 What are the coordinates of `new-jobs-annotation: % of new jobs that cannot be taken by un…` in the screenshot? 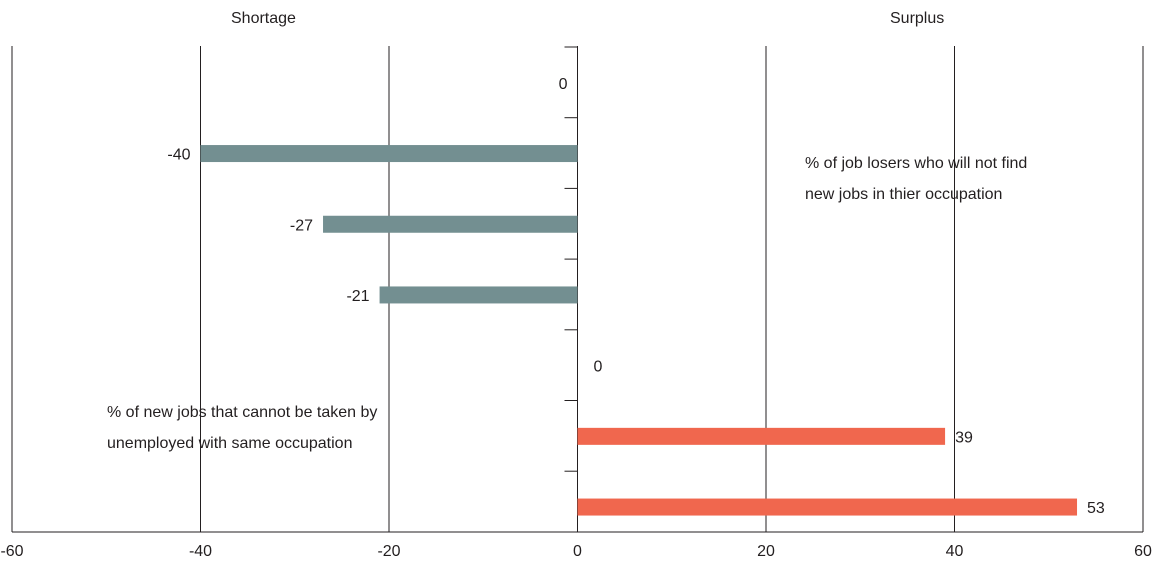 It's located at (242, 428).